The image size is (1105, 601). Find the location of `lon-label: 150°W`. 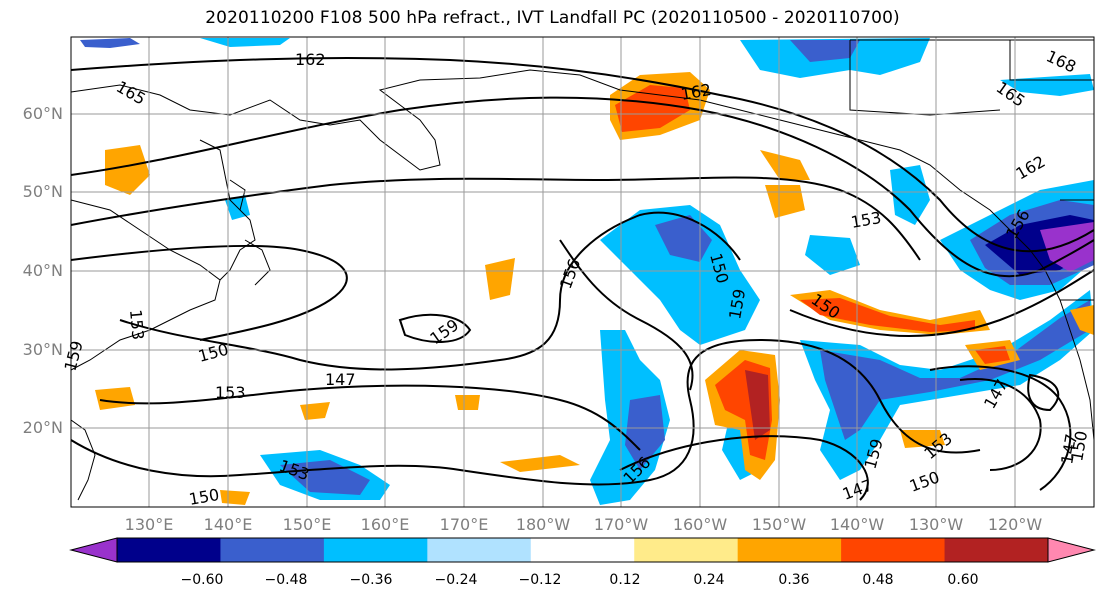

lon-label: 150°W is located at coordinates (779, 524).